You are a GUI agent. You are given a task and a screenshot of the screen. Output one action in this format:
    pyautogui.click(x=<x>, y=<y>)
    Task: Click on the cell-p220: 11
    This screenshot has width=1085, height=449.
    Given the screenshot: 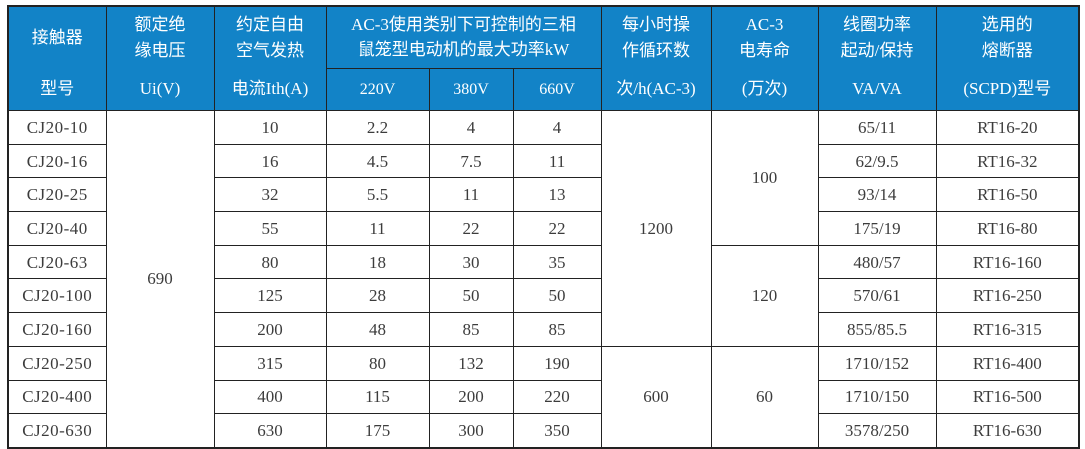 What is the action you would take?
    pyautogui.click(x=377, y=228)
    